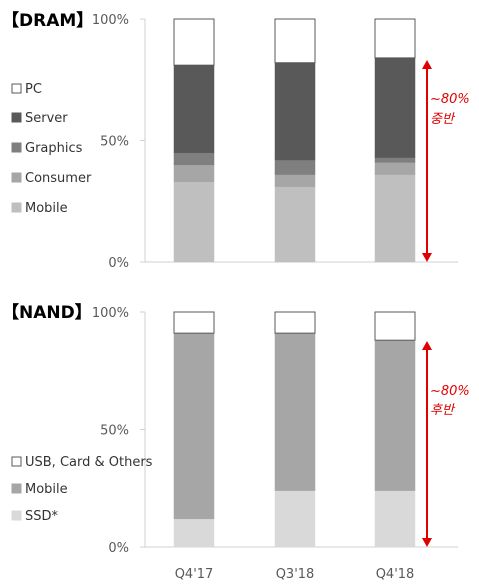 This screenshot has width=479, height=588. What do you see at coordinates (395, 574) in the screenshot?
I see `x-tick-label: Q4'18` at bounding box center [395, 574].